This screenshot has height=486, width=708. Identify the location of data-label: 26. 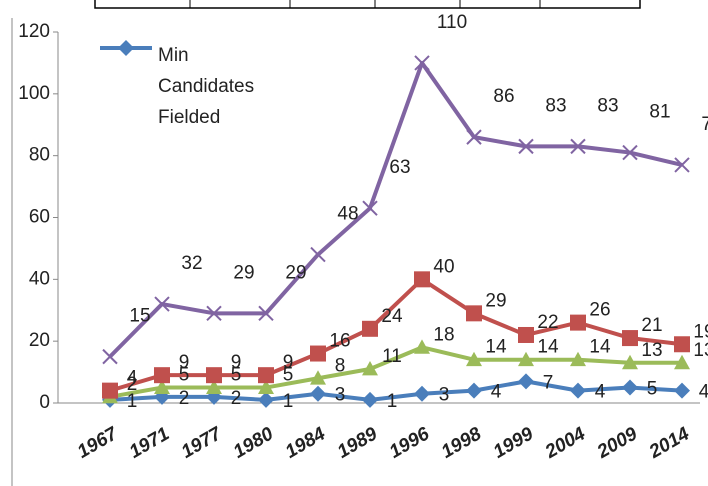
(599, 310).